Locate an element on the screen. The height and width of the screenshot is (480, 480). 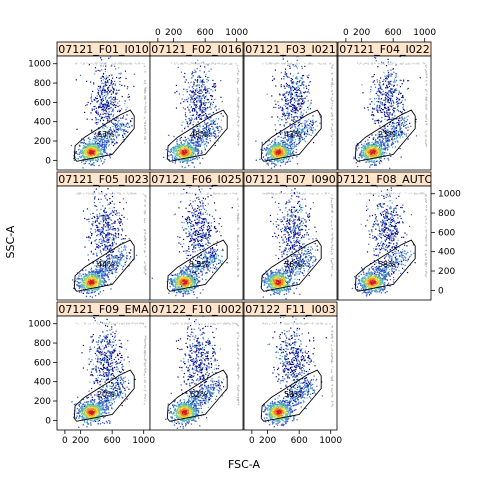
gate-percent-label: 8.5% is located at coordinates (199, 264).